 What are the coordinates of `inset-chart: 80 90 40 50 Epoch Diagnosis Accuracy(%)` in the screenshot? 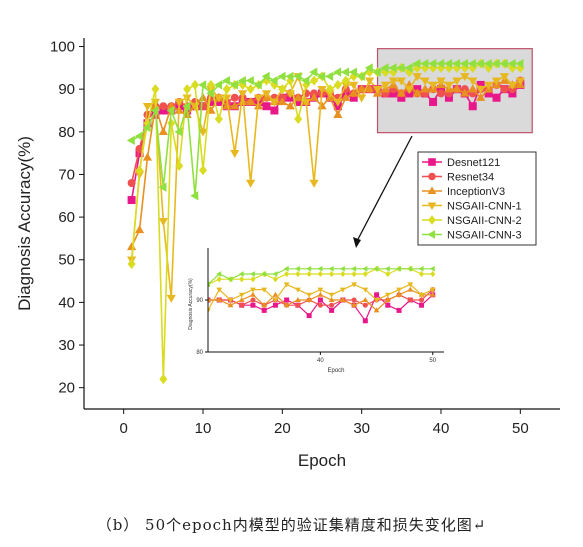 It's located at (316, 311).